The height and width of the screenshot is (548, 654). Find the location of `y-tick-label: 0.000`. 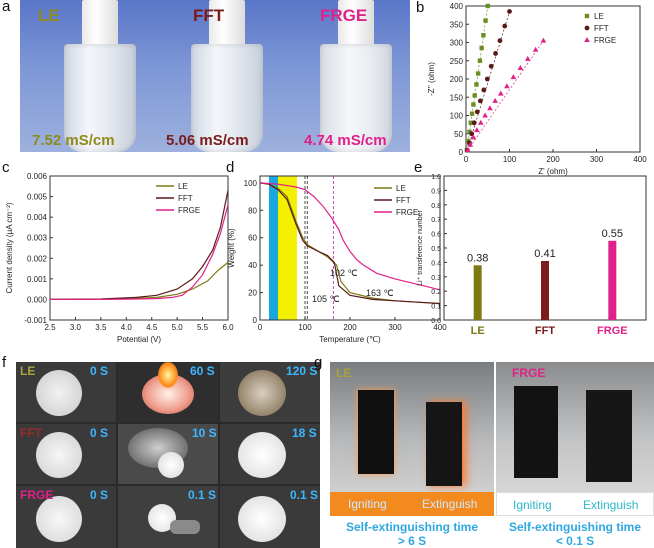

y-tick-label: 0.000 is located at coordinates (37, 299).